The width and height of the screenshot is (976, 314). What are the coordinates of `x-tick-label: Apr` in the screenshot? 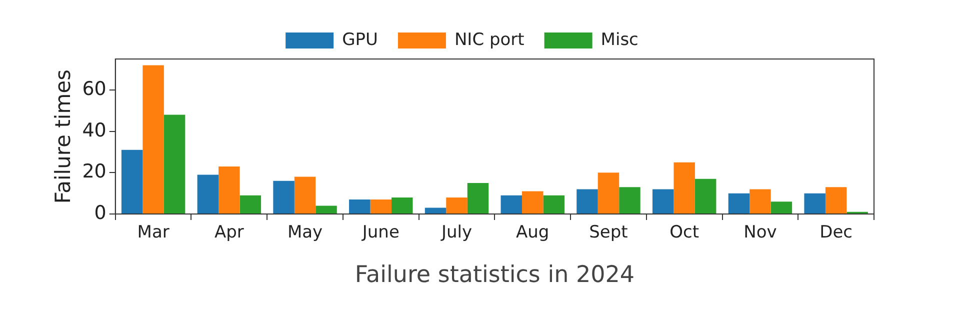 It's located at (229, 232).